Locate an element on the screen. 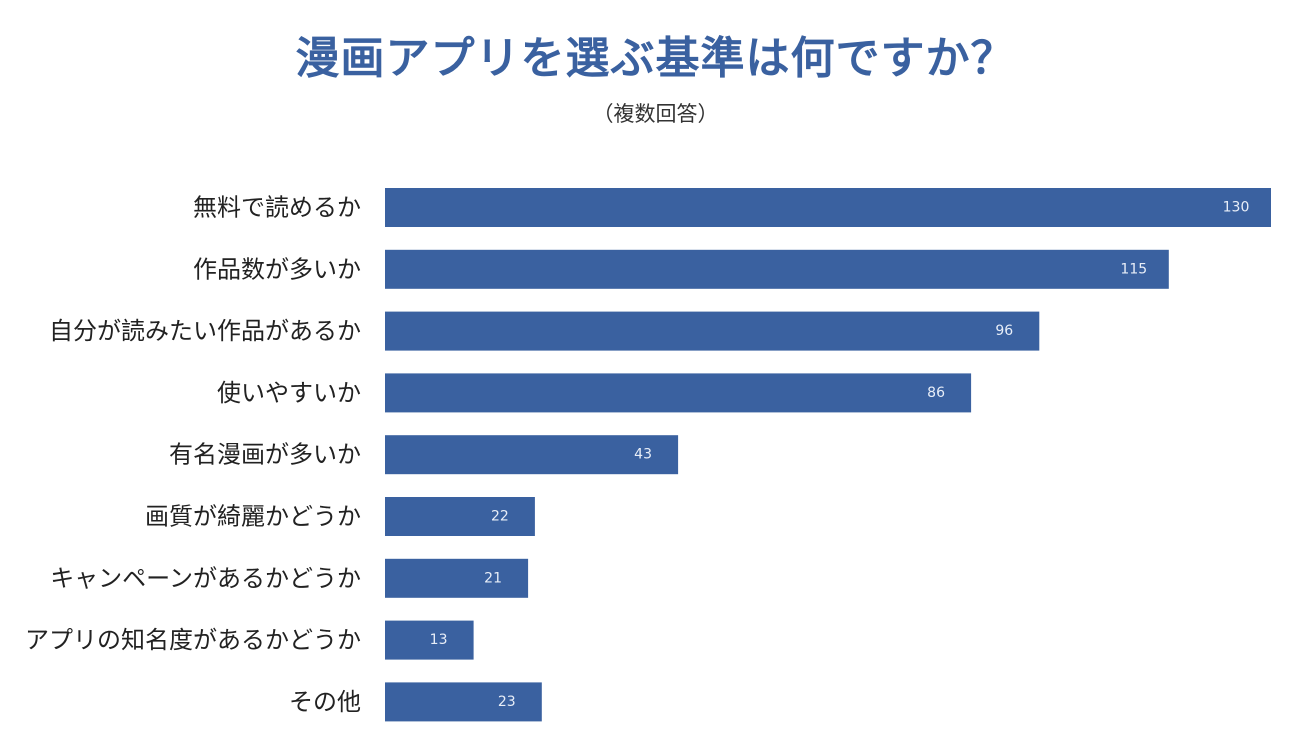  category-label: その他 is located at coordinates (325, 702).